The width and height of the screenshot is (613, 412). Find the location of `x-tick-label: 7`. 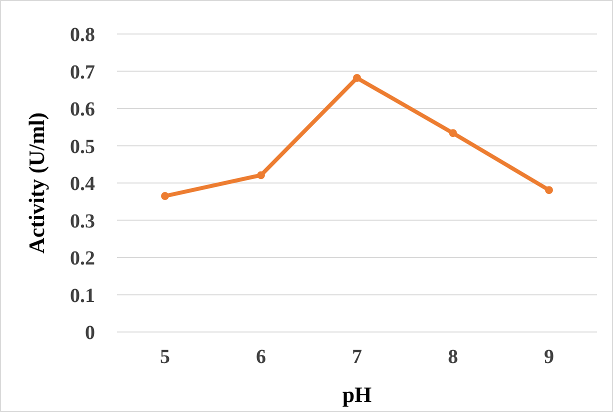

x-tick-label: 7 is located at coordinates (357, 357).